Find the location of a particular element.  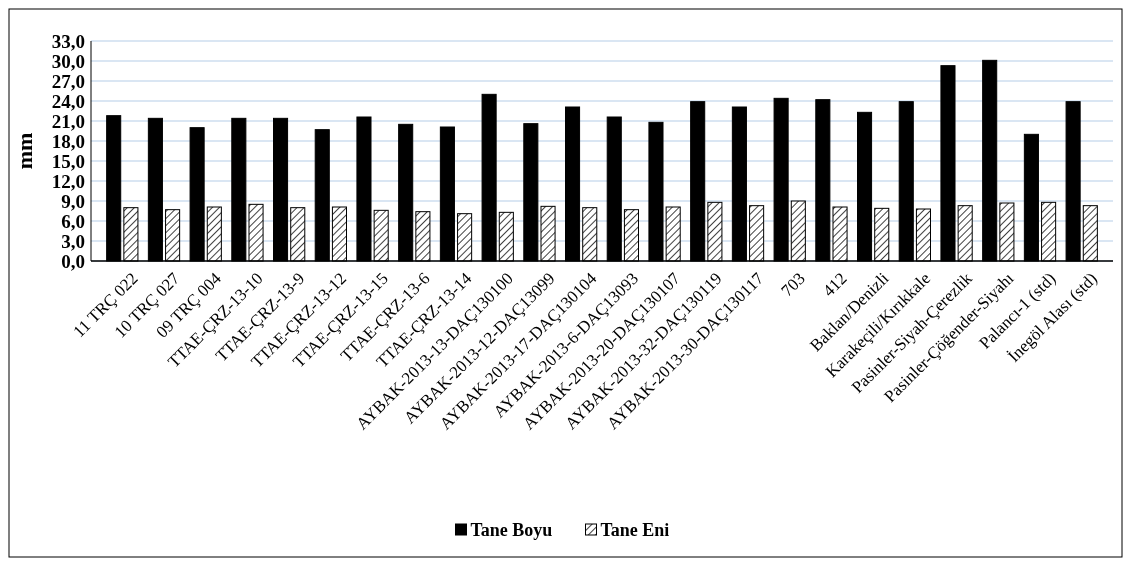

y-tick-label: 24,0 is located at coordinates (68, 101).